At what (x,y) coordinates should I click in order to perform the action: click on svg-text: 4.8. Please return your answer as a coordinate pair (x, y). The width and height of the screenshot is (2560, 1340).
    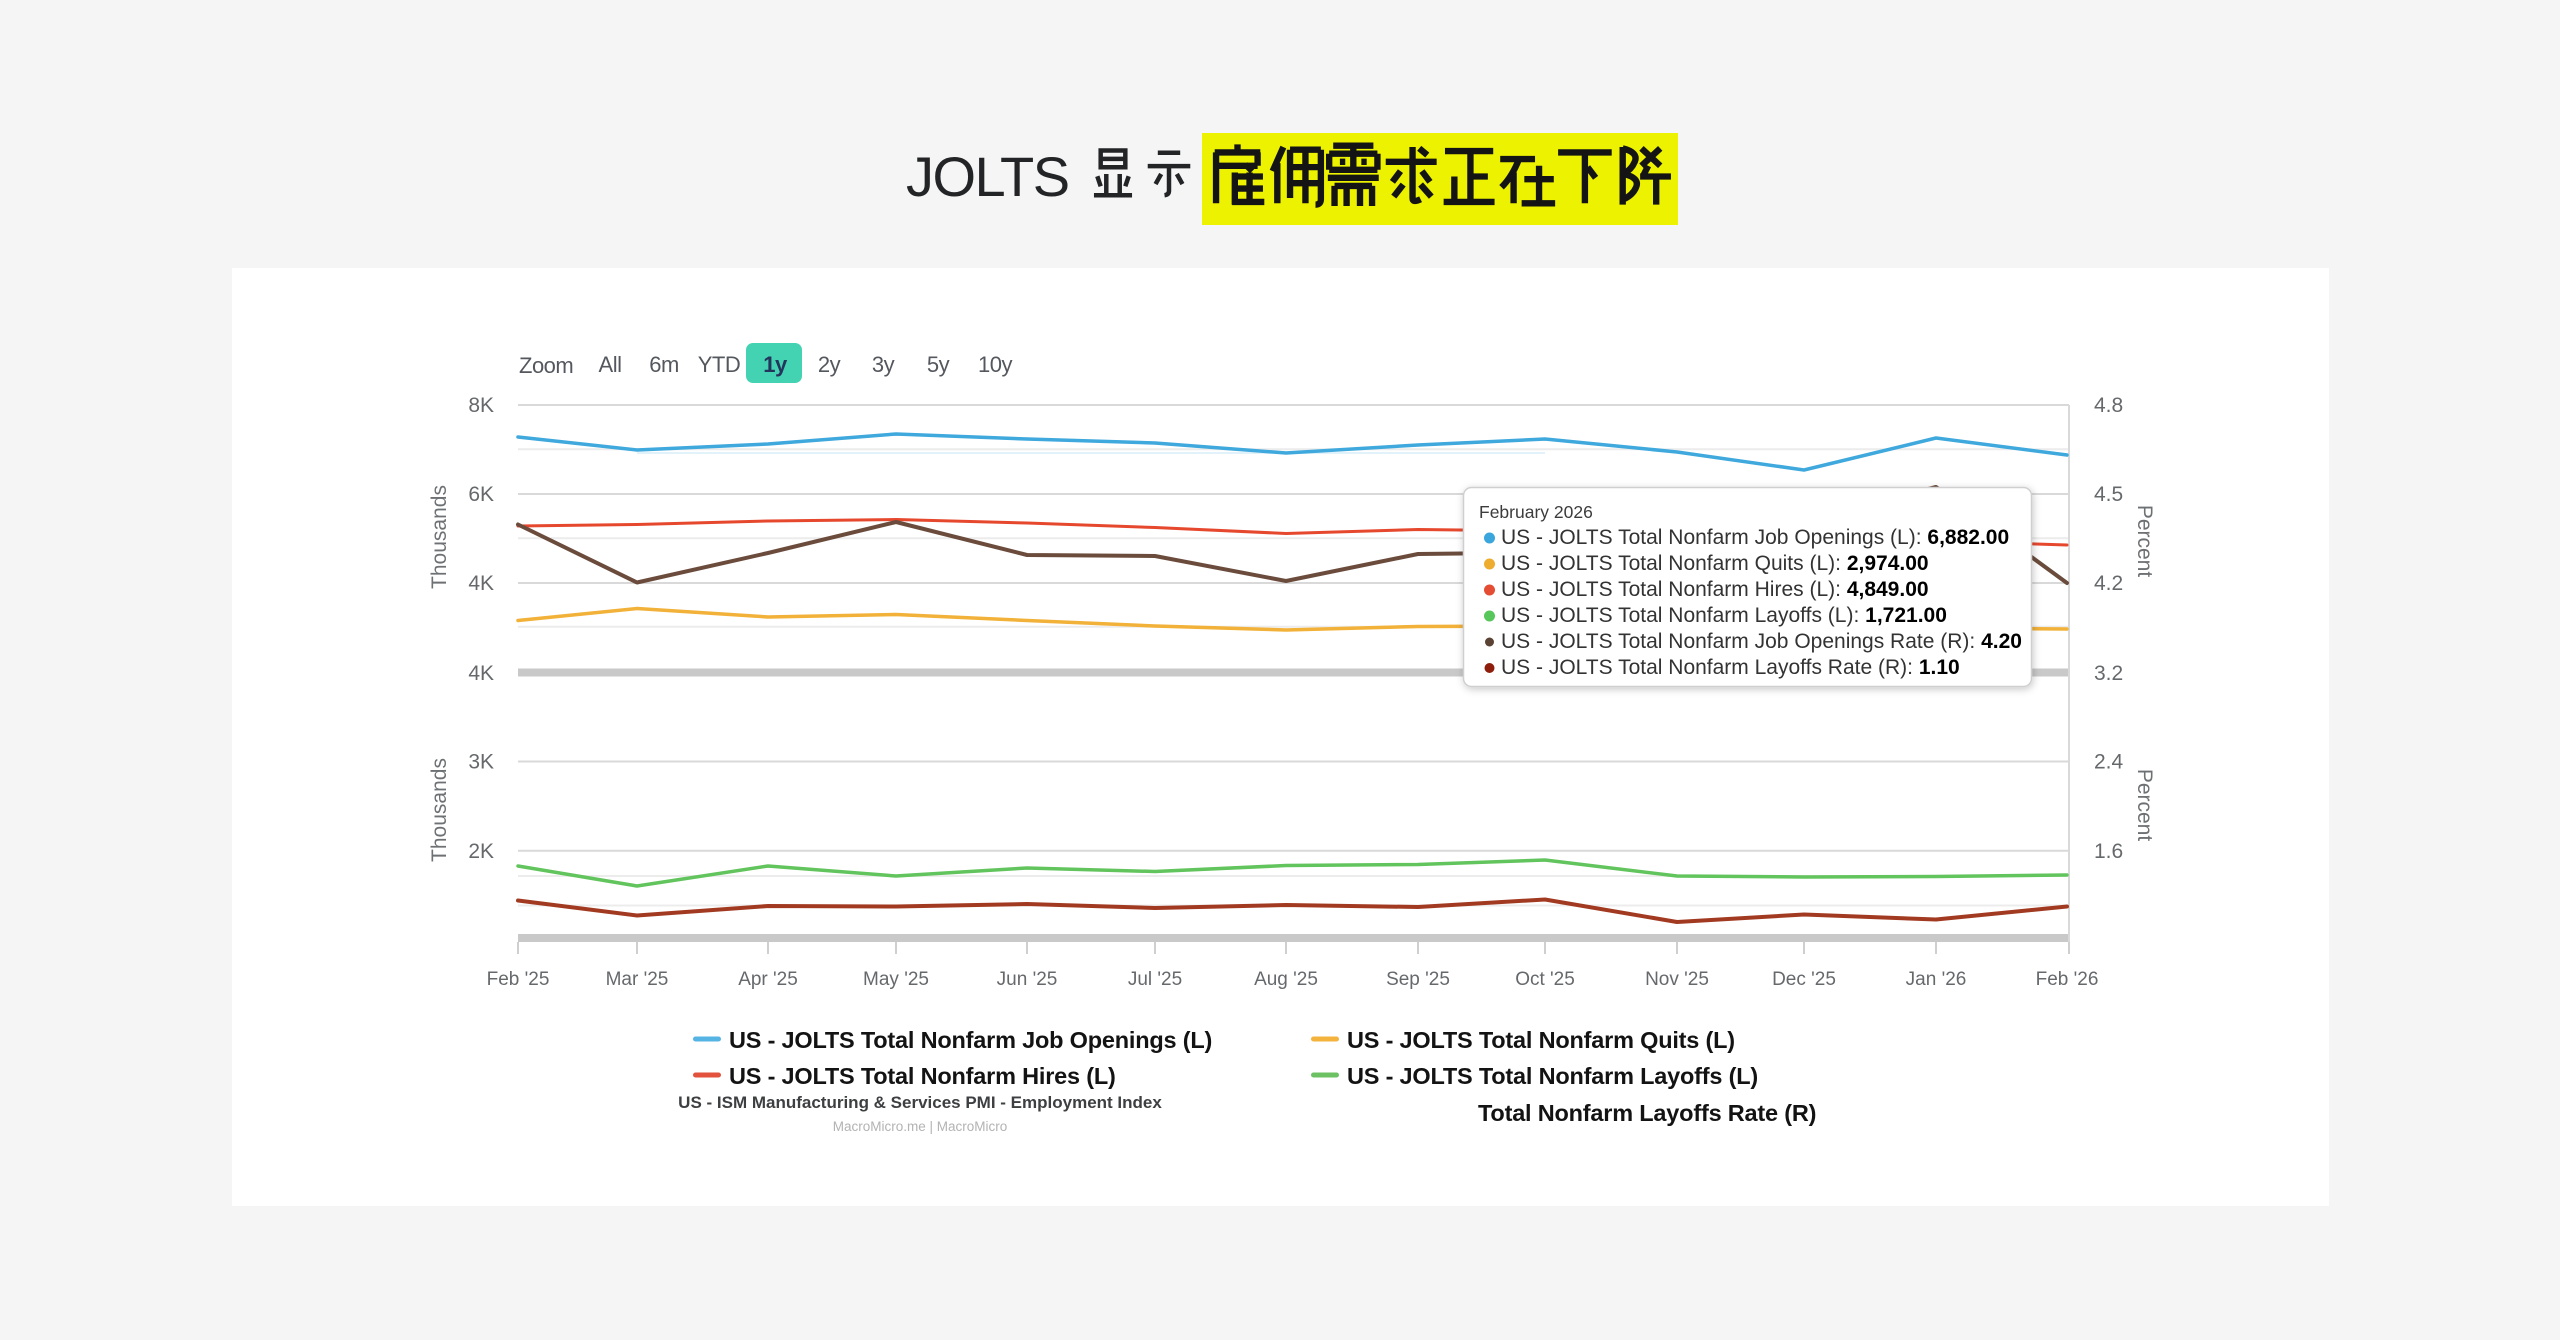
    Looking at the image, I should click on (2108, 405).